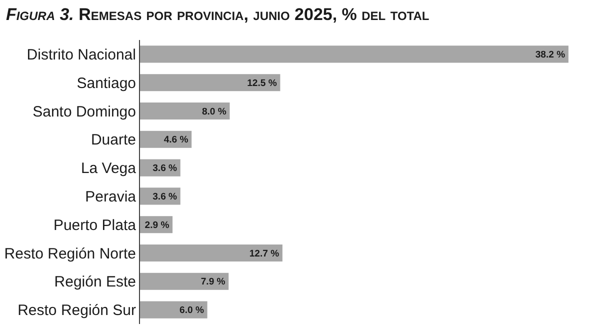 The height and width of the screenshot is (330, 595). Describe the element at coordinates (192, 310) in the screenshot. I see `data-label: 6.0 %` at that location.